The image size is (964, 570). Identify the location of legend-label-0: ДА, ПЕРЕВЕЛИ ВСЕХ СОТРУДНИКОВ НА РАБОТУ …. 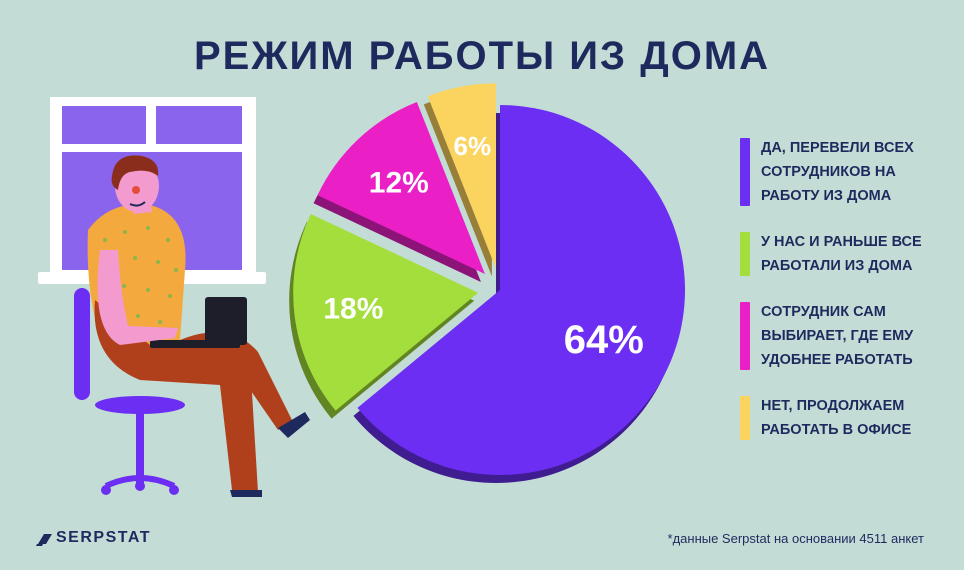
(837, 172).